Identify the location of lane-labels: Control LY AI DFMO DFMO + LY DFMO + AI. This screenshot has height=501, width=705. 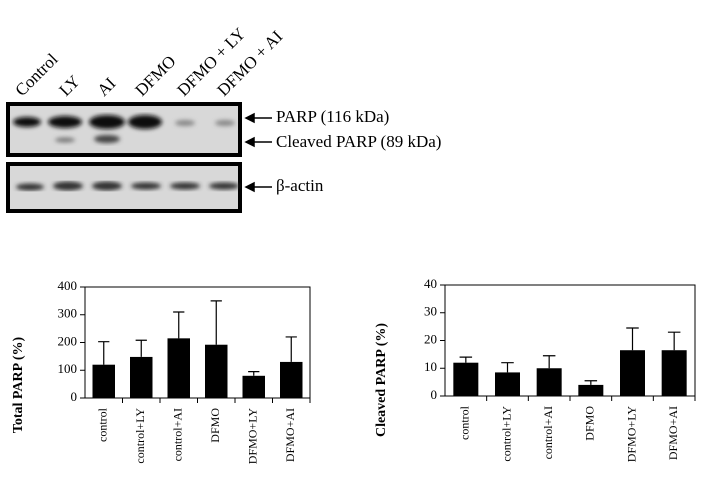
(148, 62).